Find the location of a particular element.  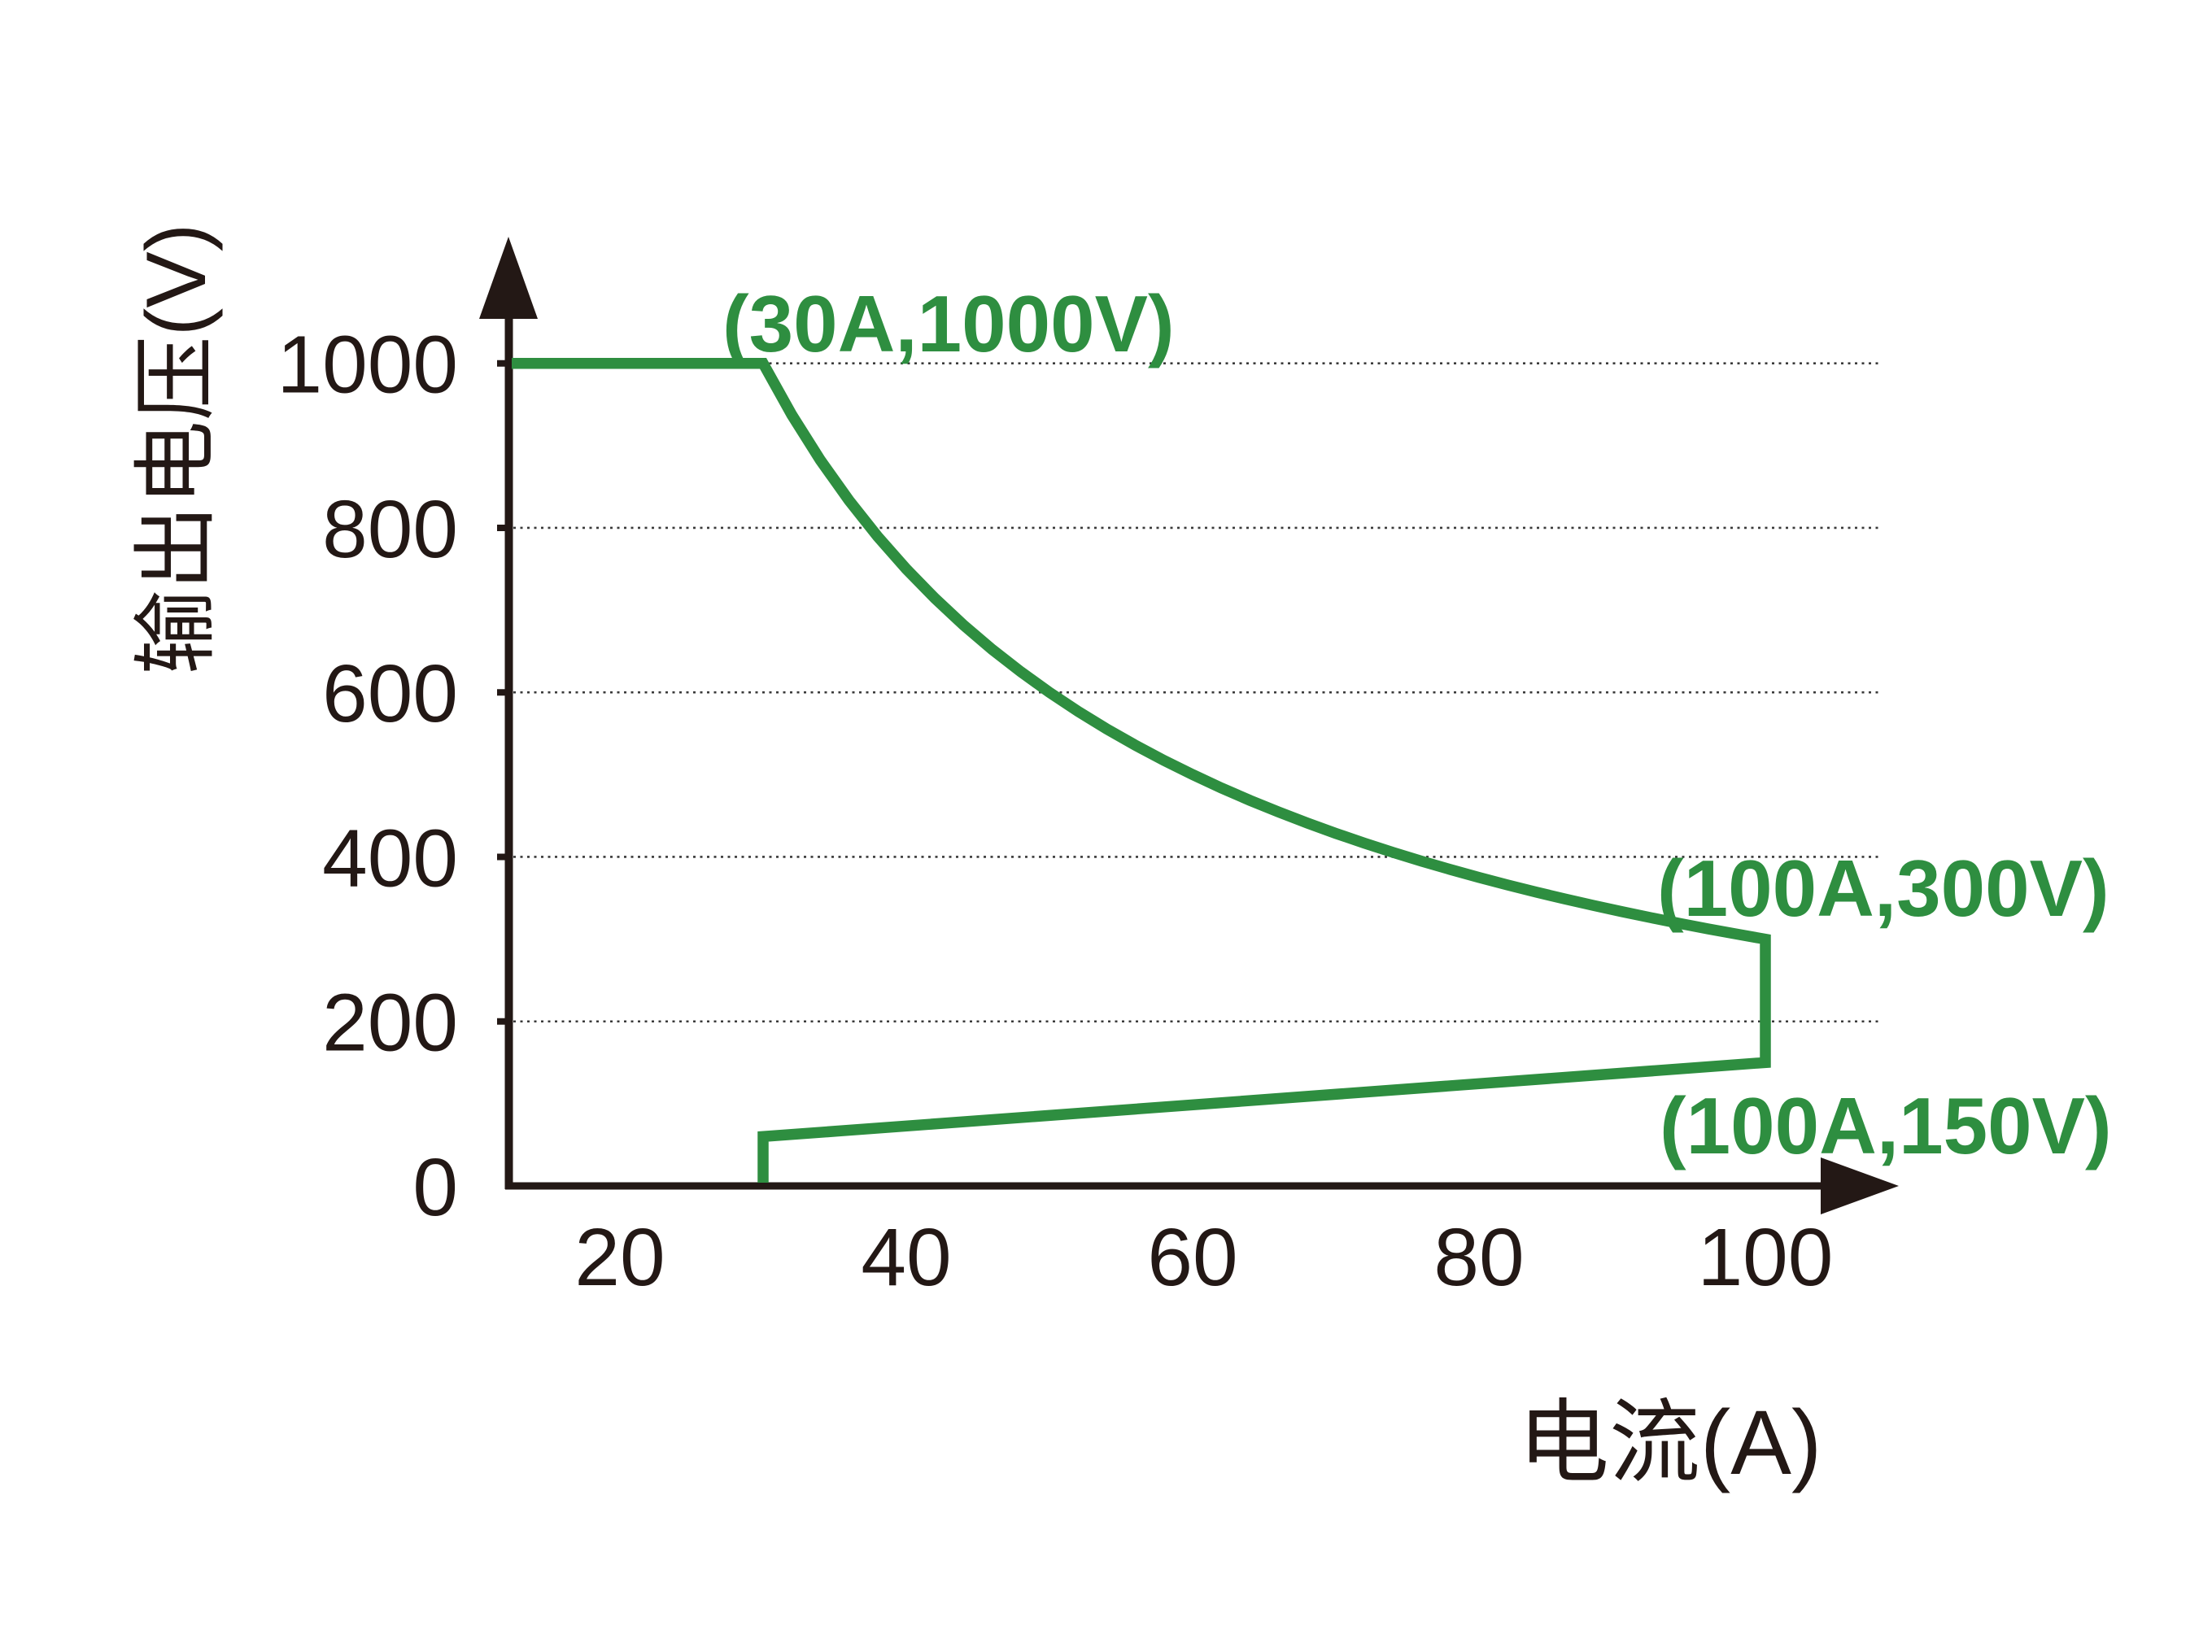

y-tick-label-1000: 1000 is located at coordinates (367, 365).